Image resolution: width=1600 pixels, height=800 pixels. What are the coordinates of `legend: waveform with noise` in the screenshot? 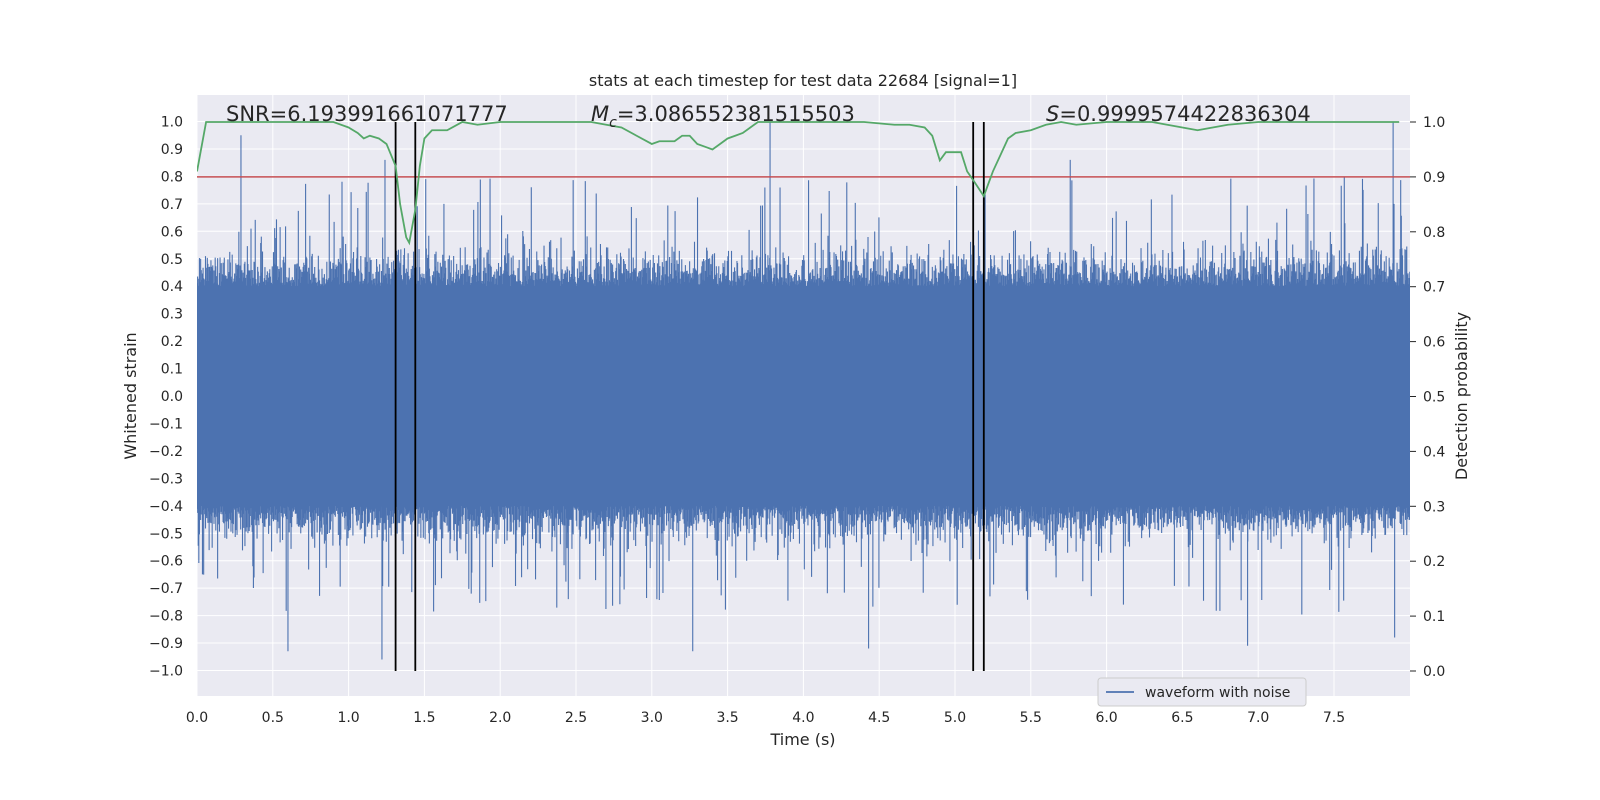 It's located at (1202, 692).